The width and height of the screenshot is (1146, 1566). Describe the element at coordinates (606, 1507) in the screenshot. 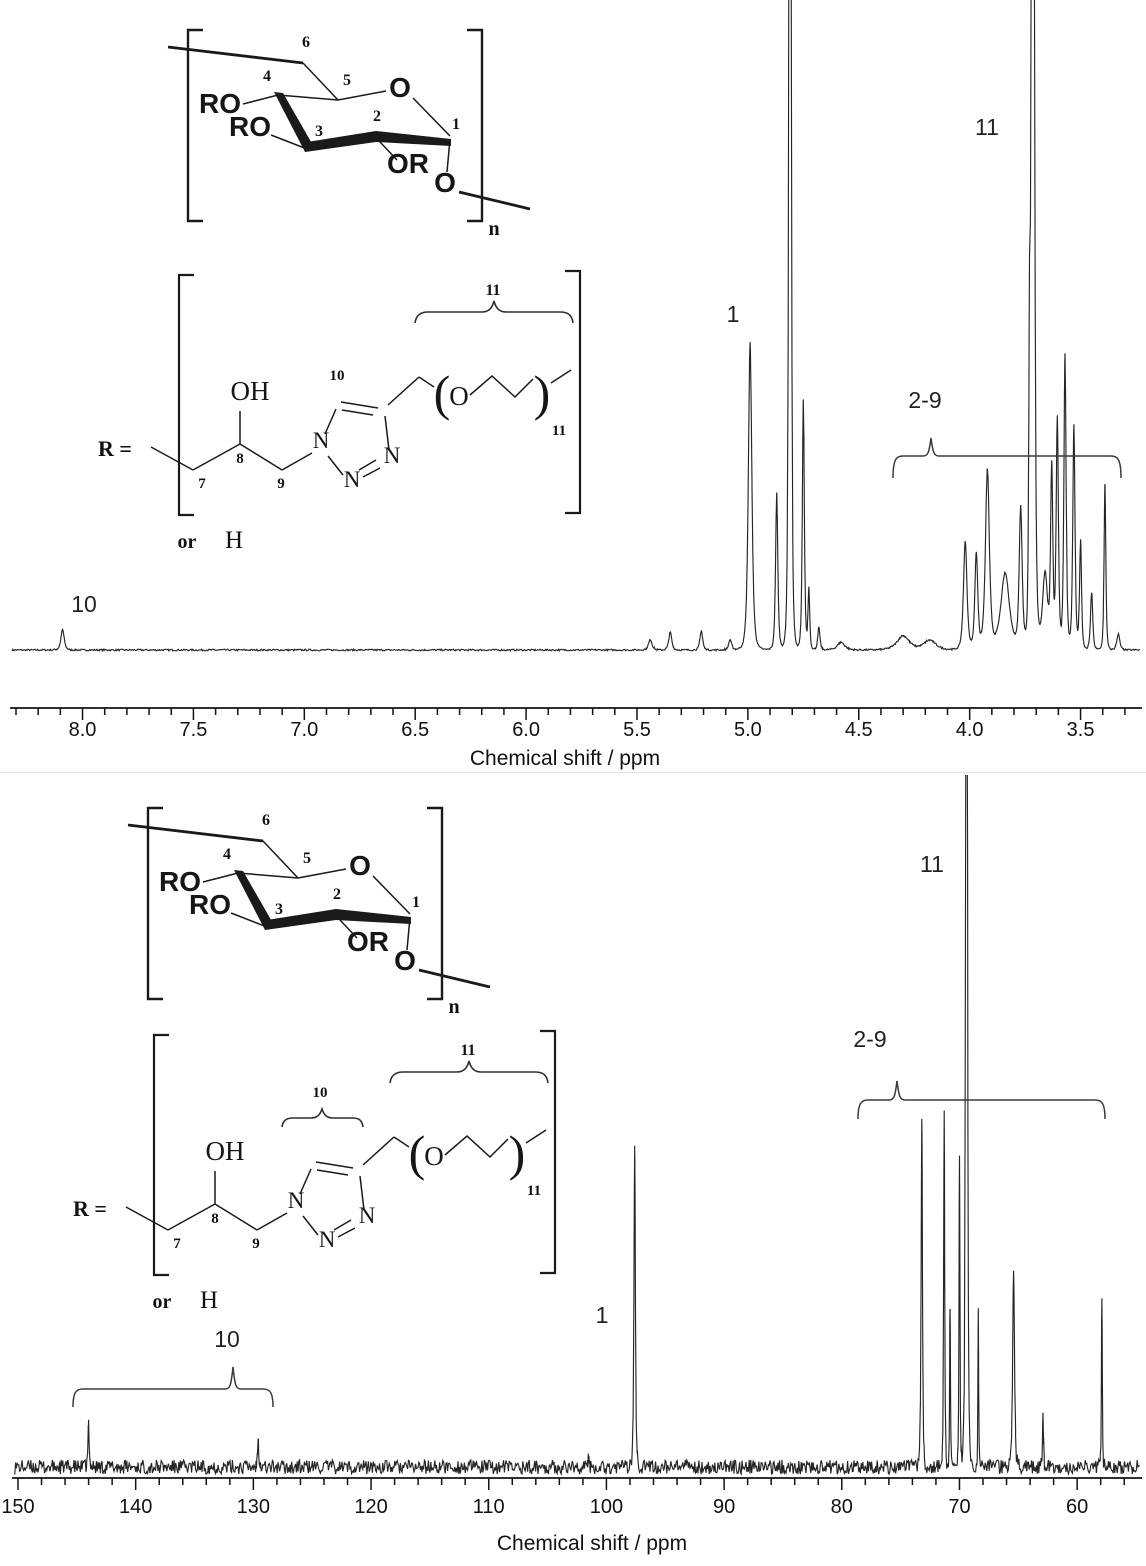

I see `x-tick-label: 100` at that location.